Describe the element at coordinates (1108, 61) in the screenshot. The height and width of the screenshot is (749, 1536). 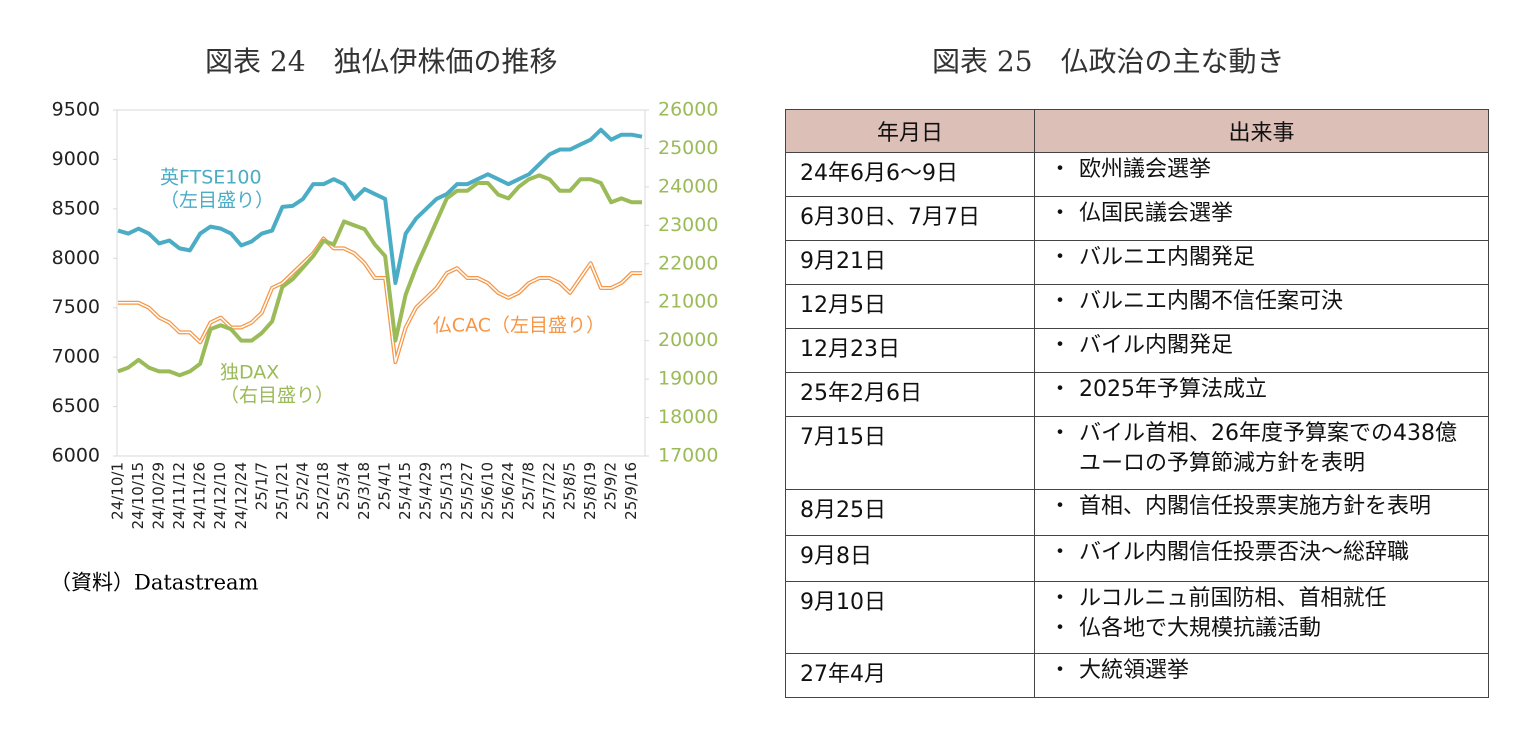
I see `table-title: 図表 25 仏政治の主な動き` at that location.